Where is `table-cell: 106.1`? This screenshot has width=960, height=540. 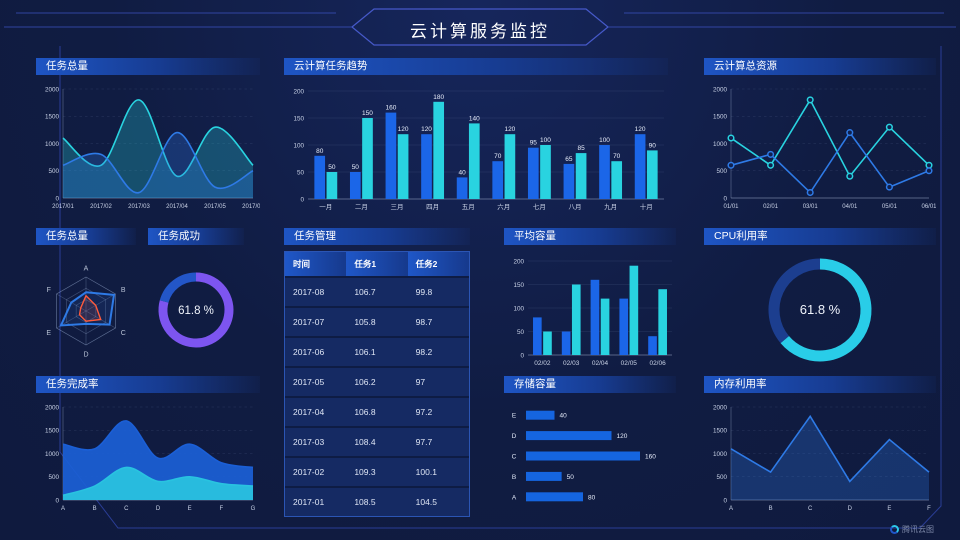
table-cell: 106.1 is located at coordinates (377, 351).